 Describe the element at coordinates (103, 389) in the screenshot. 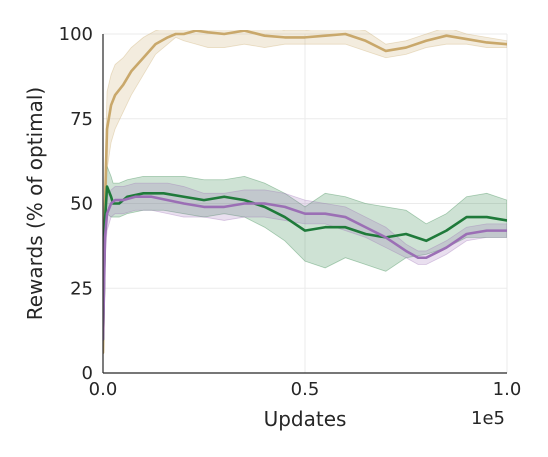

I see `x-tick-label-0: 0.0` at that location.